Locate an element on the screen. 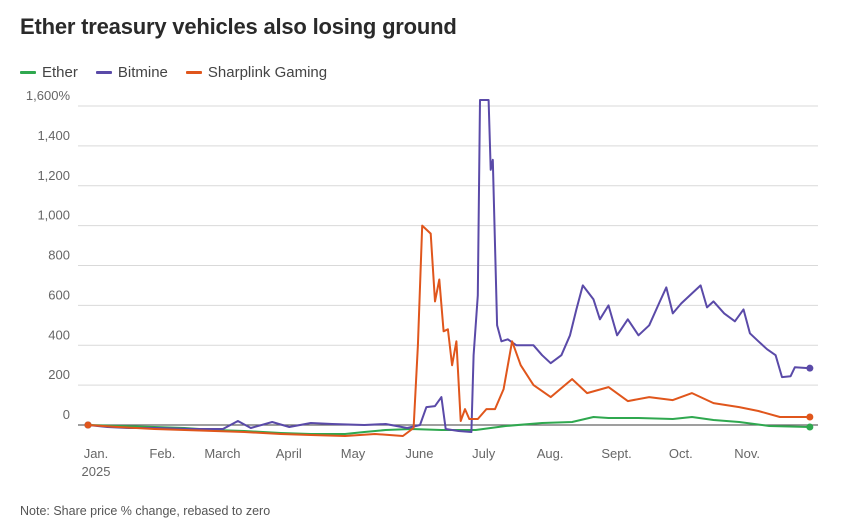 This screenshot has width=846, height=531. y-tick-label: 800 is located at coordinates (59, 255).